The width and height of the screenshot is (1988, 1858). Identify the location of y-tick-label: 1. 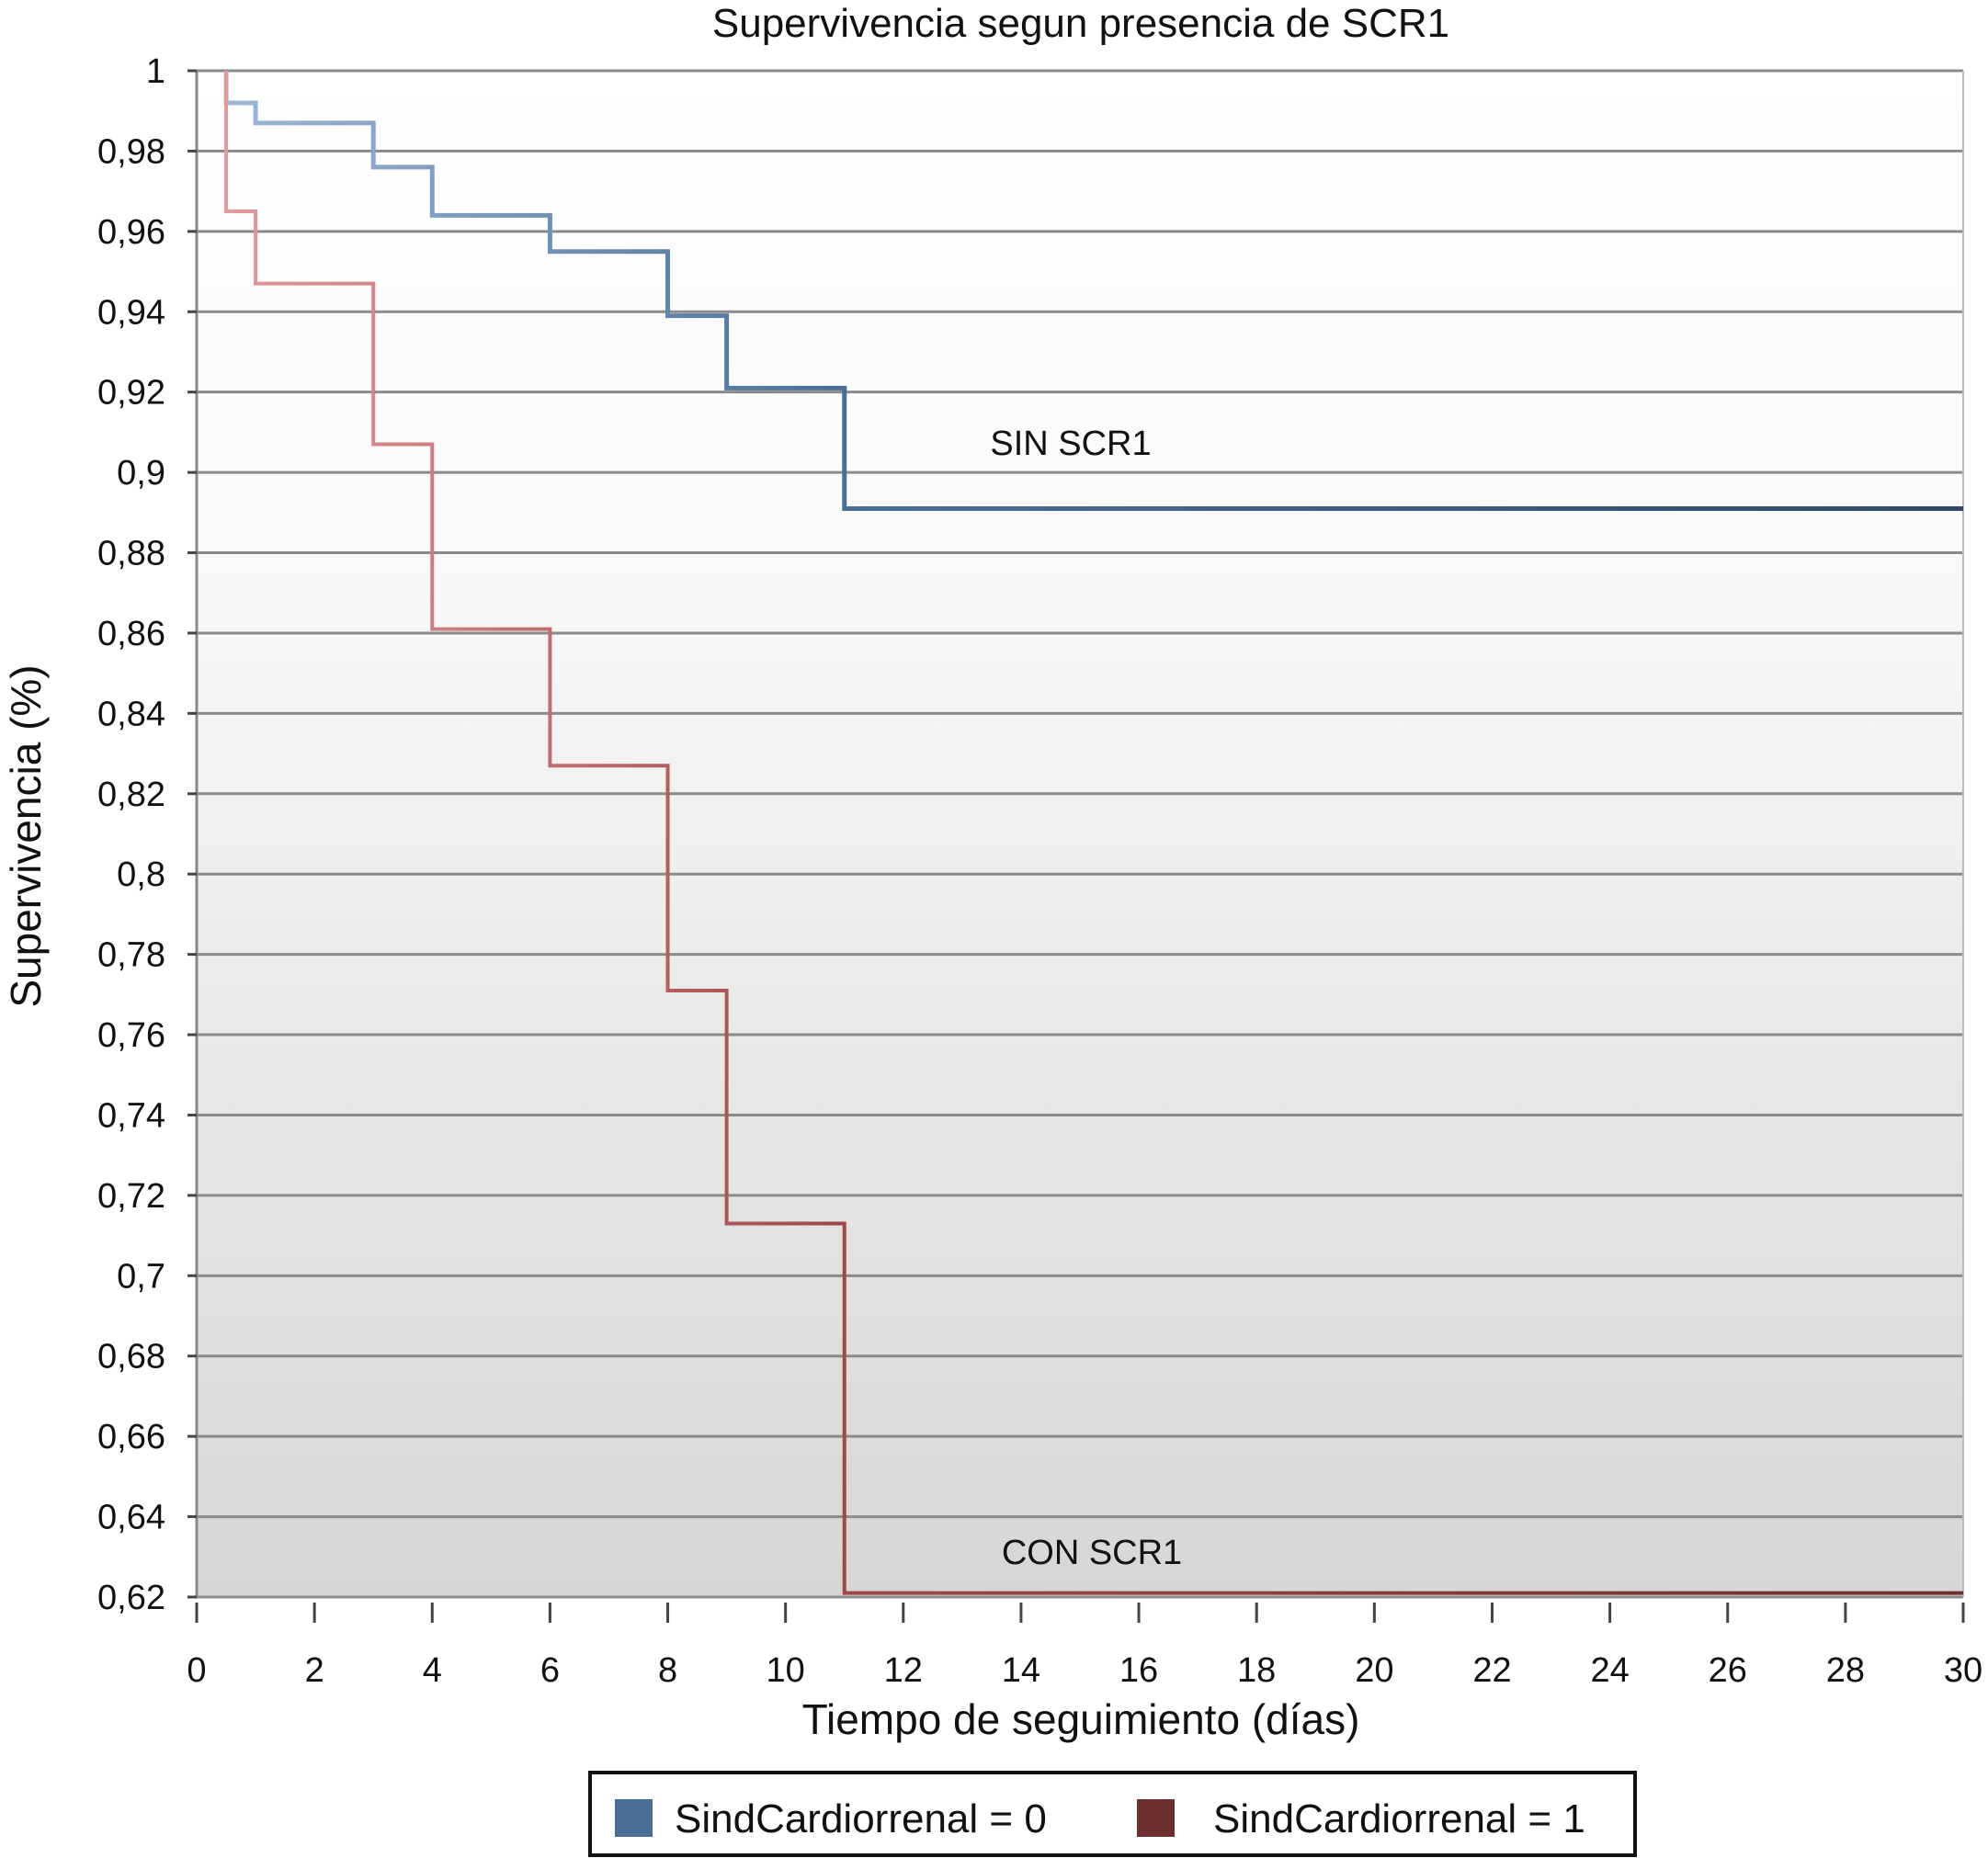
(155, 71).